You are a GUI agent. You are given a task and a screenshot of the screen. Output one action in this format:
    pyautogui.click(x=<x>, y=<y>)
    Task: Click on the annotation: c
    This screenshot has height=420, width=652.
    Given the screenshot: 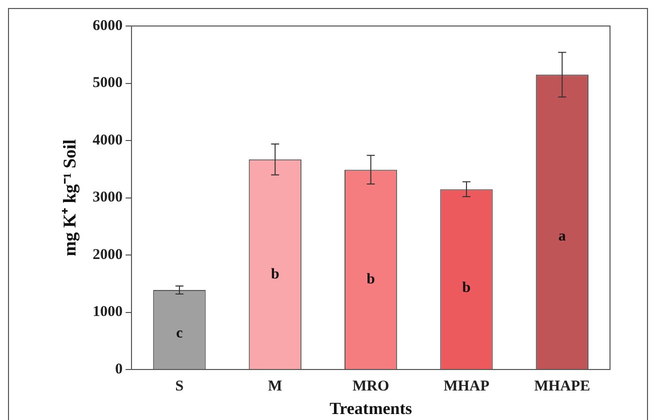 What is the action you would take?
    pyautogui.click(x=180, y=333)
    